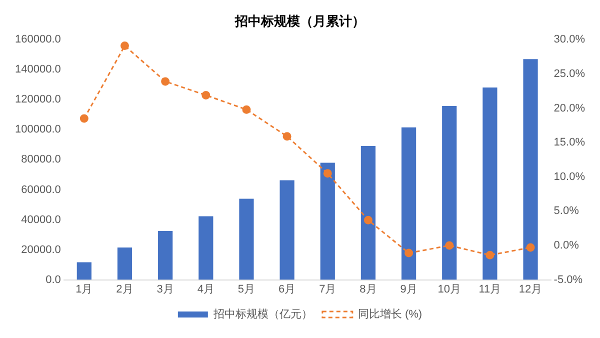 The height and width of the screenshot is (338, 600). What do you see at coordinates (37, 100) in the screenshot?
I see `y-tick-label: 120000.0` at bounding box center [37, 100].